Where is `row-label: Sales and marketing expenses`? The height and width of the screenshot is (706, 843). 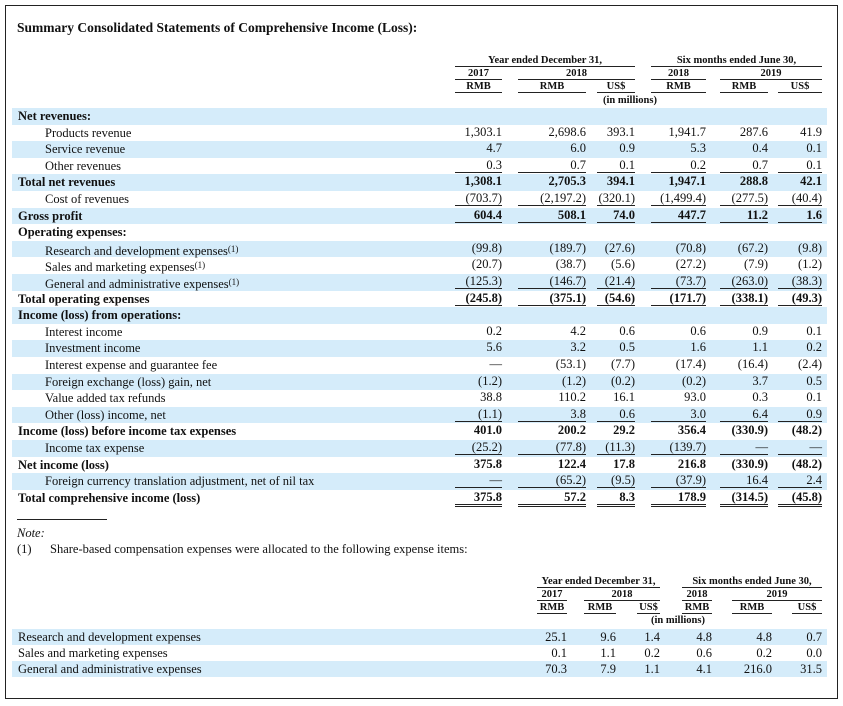
row-label: Sales and marketing expenses is located at coordinates (93, 653).